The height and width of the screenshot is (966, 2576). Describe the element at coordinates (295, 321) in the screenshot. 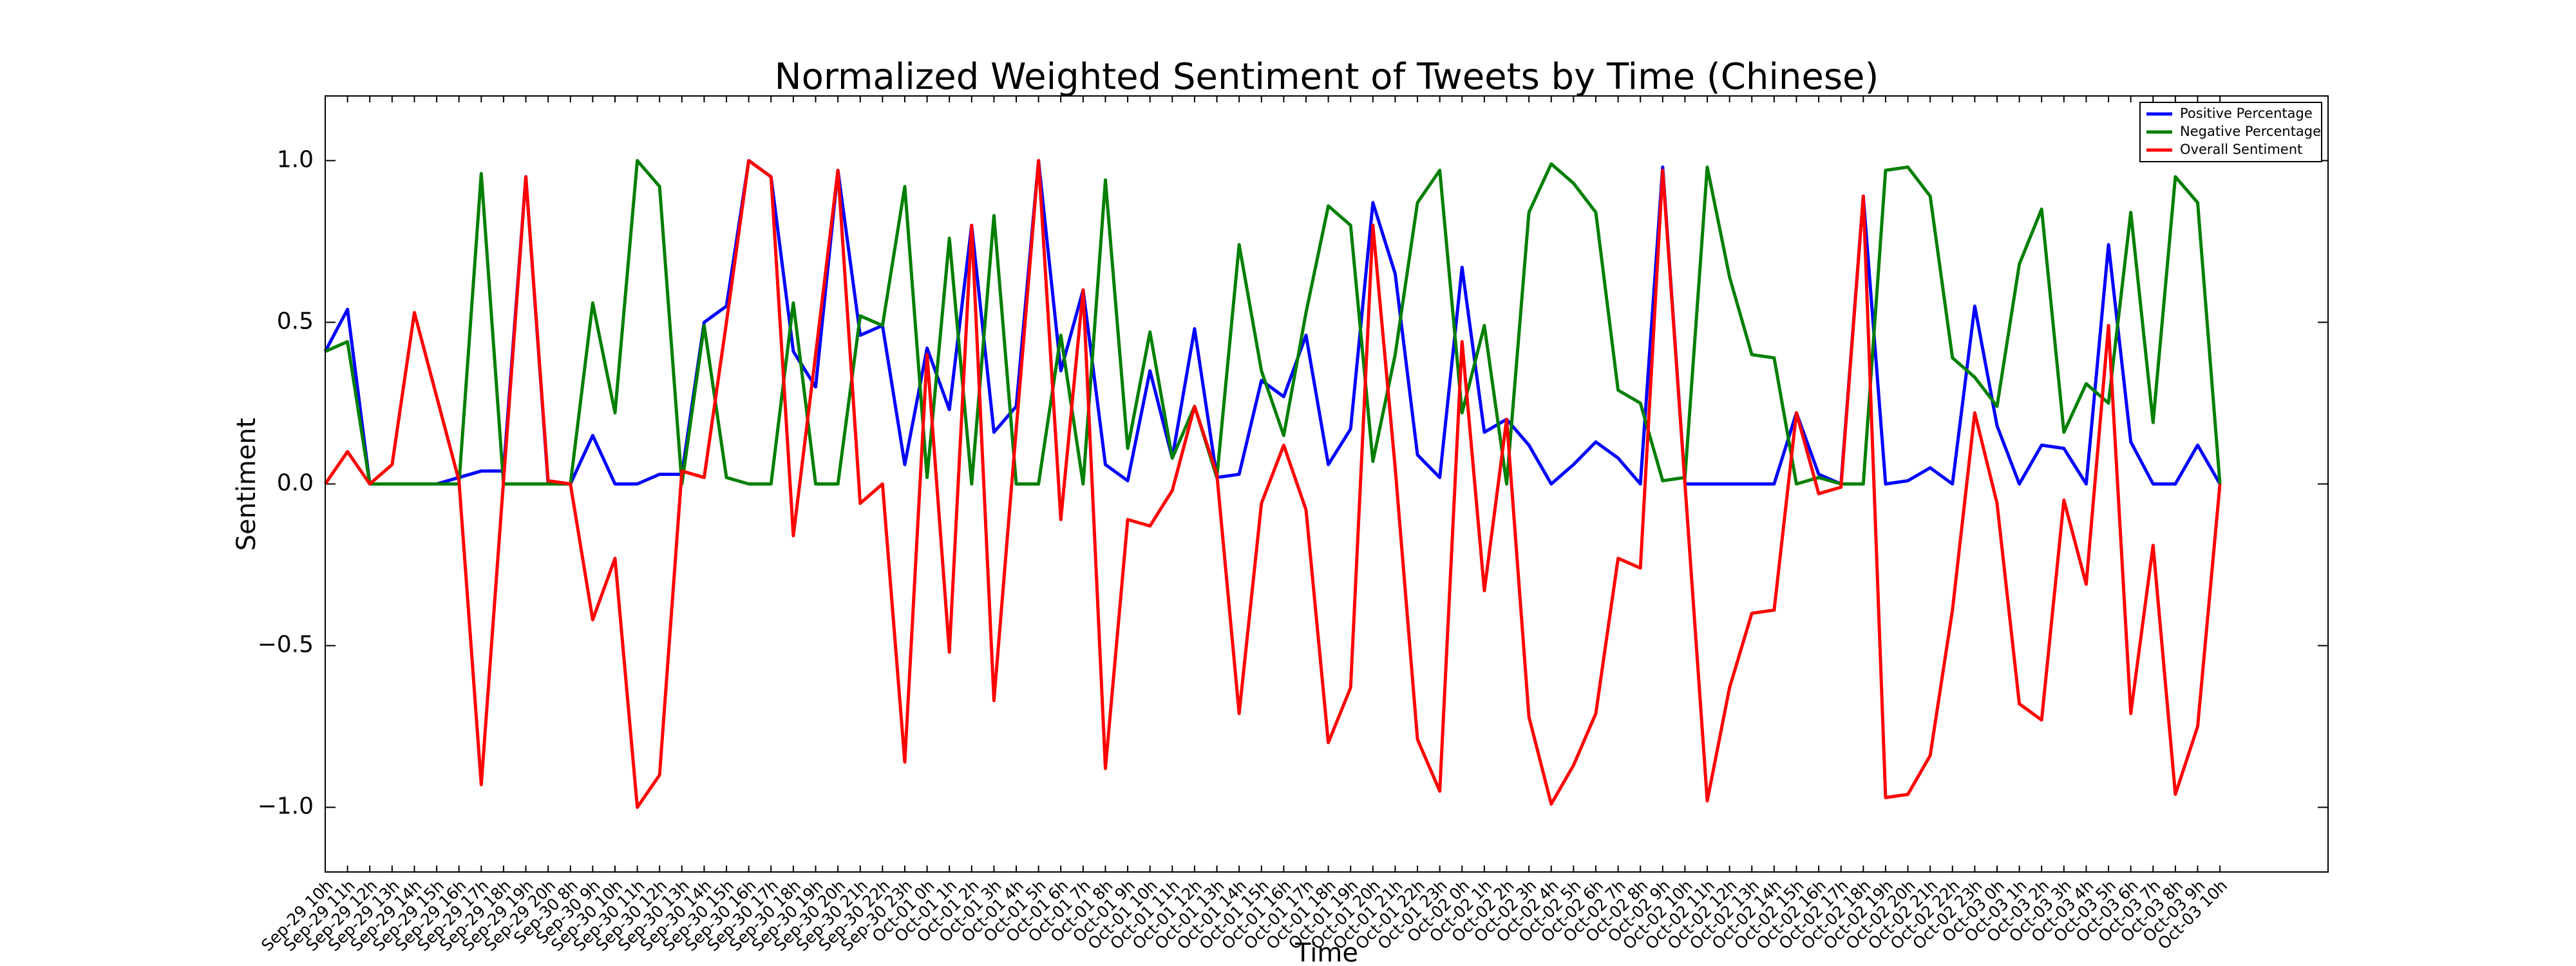

I see `y-tick-label: 0.5` at that location.